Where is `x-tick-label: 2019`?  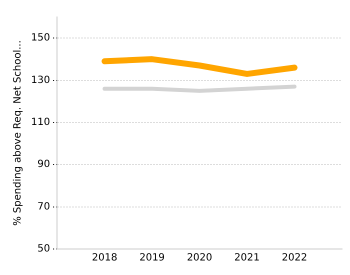 x-tick-label: 2019 is located at coordinates (152, 258).